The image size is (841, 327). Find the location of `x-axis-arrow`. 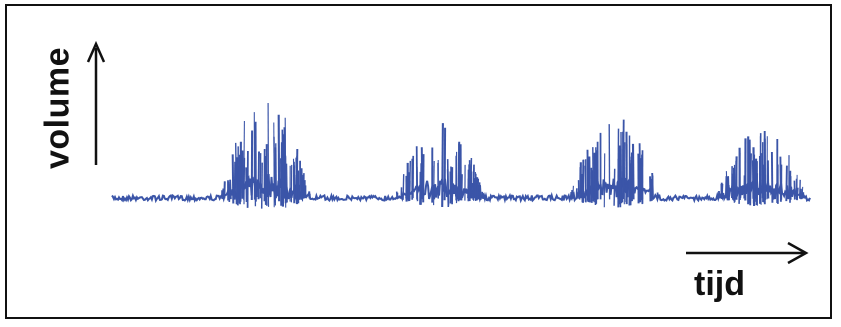

x-axis-arrow is located at coordinates (747, 253).